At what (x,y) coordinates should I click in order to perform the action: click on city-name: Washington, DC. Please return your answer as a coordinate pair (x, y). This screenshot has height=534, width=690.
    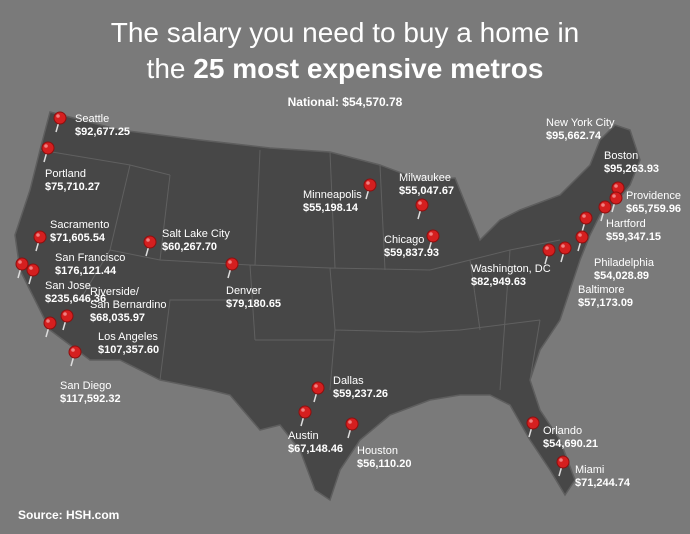
    Looking at the image, I should click on (511, 269).